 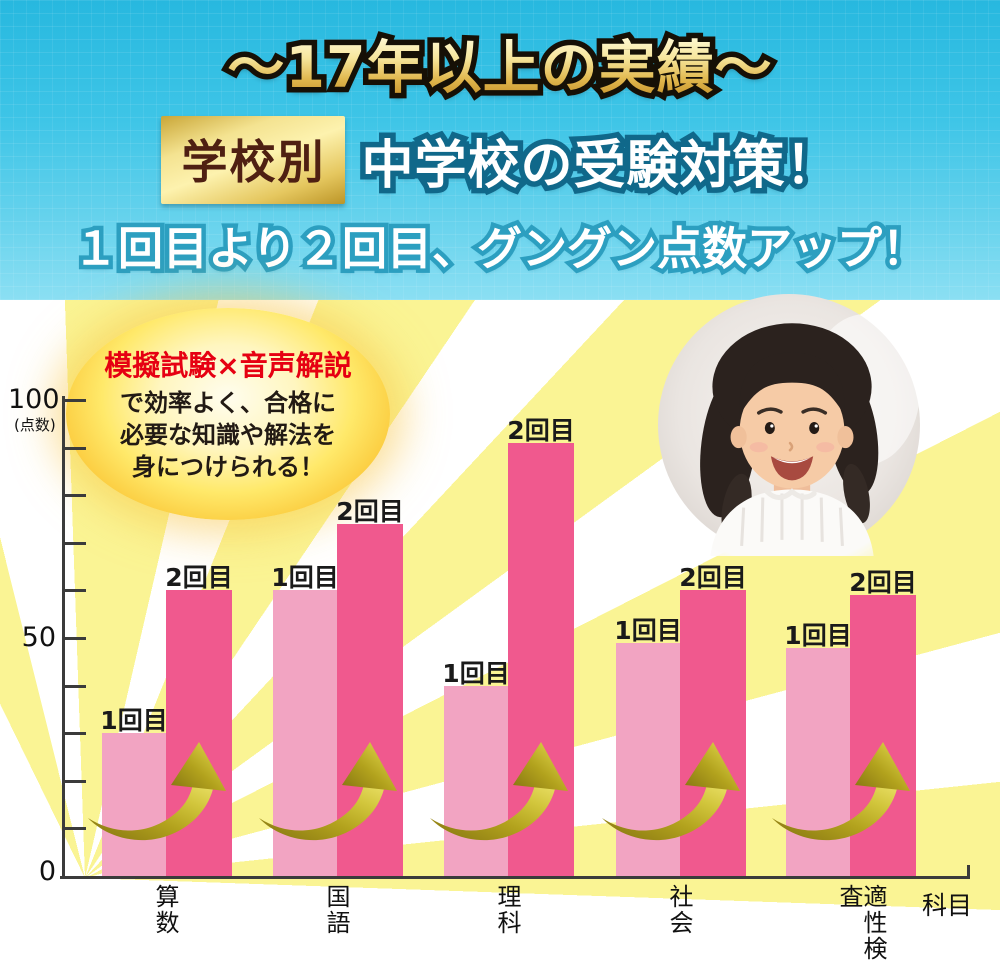 What do you see at coordinates (507, 910) in the screenshot?
I see `x-category-label-理科: 理科` at bounding box center [507, 910].